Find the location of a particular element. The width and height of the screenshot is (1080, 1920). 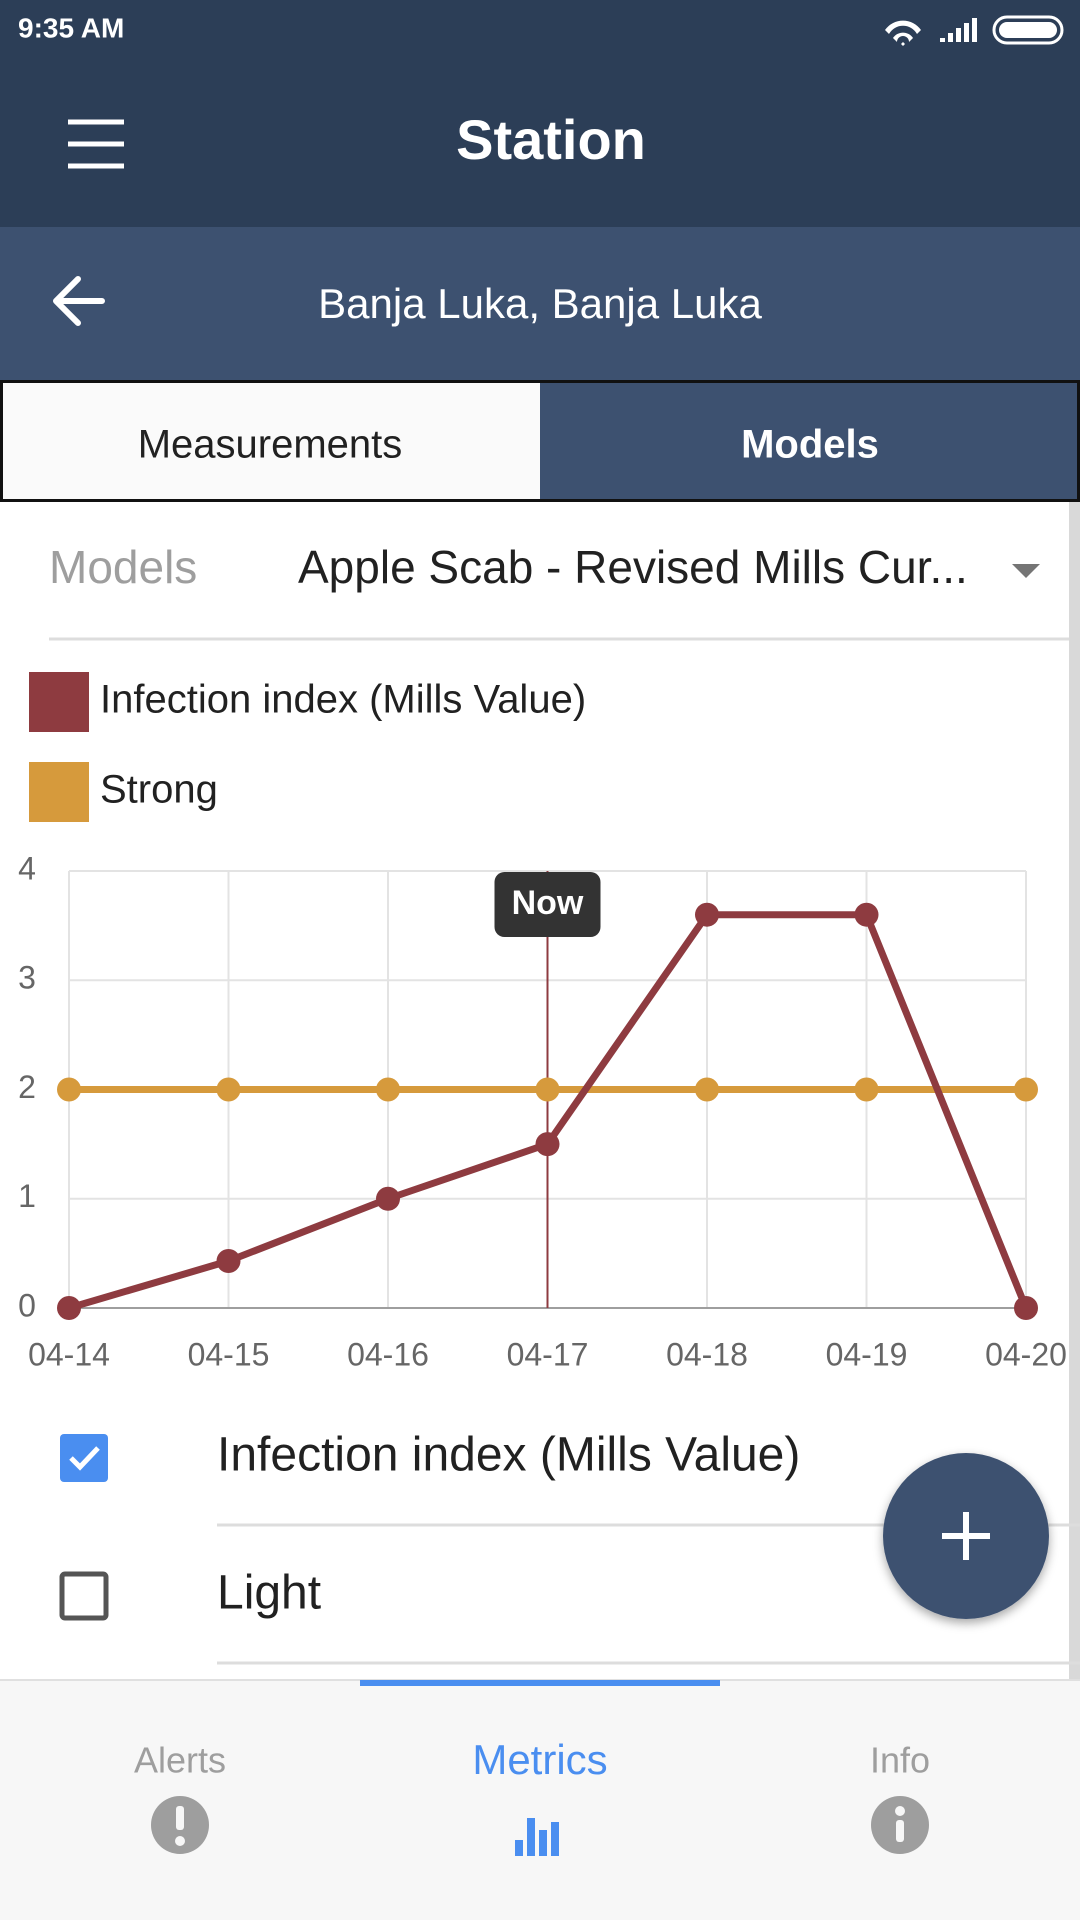

battery-icon is located at coordinates (1028, 30).